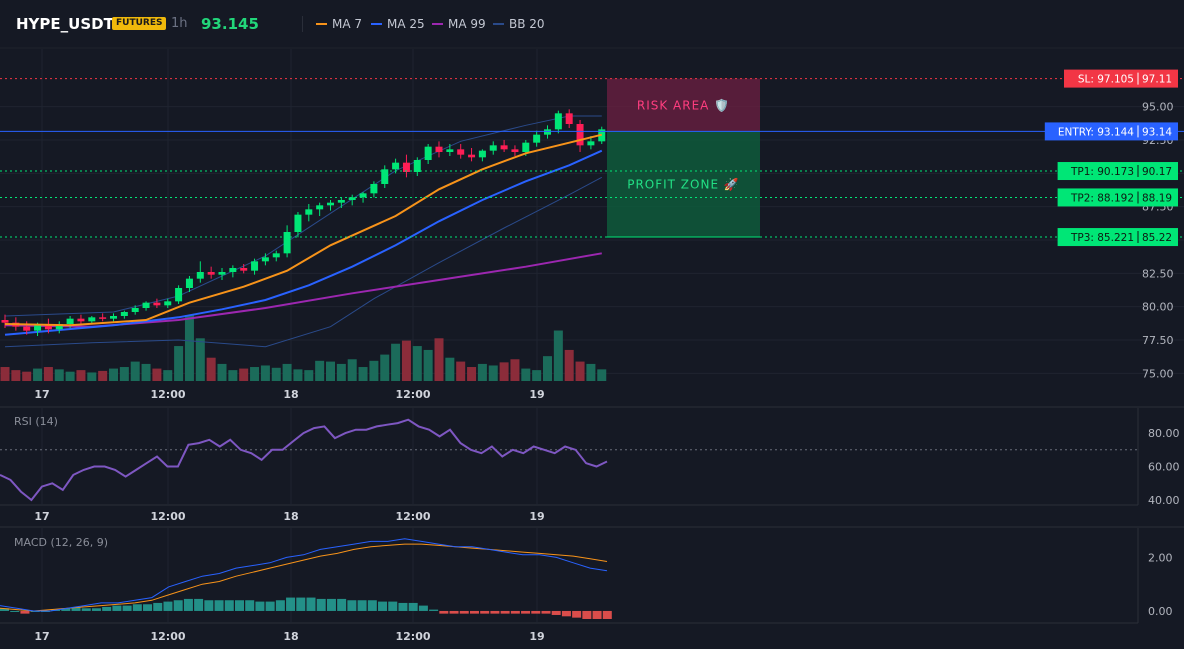 The image size is (1184, 649). I want to click on risk-area-label: RISK AREA 🛡️, so click(683, 106).